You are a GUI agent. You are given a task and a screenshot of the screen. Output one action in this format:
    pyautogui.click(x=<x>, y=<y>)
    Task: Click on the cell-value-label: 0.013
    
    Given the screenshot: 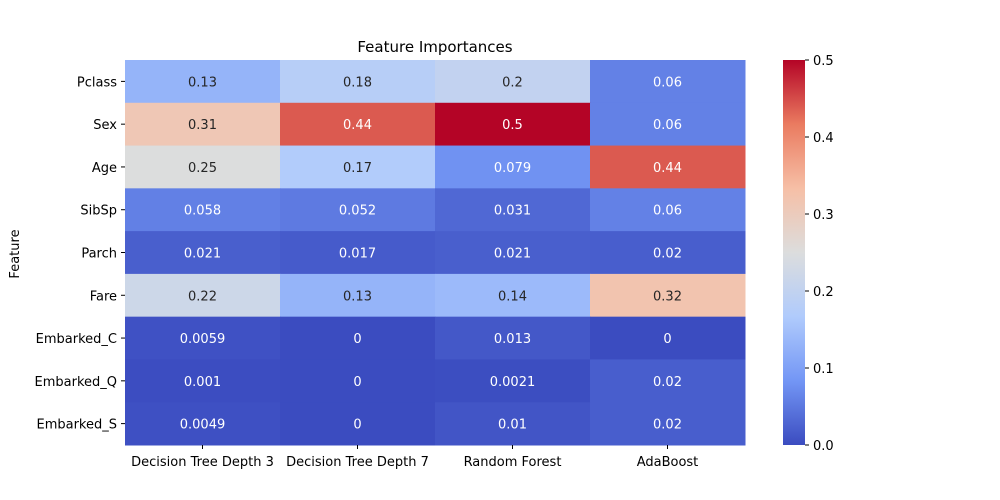 What is the action you would take?
    pyautogui.click(x=512, y=339)
    